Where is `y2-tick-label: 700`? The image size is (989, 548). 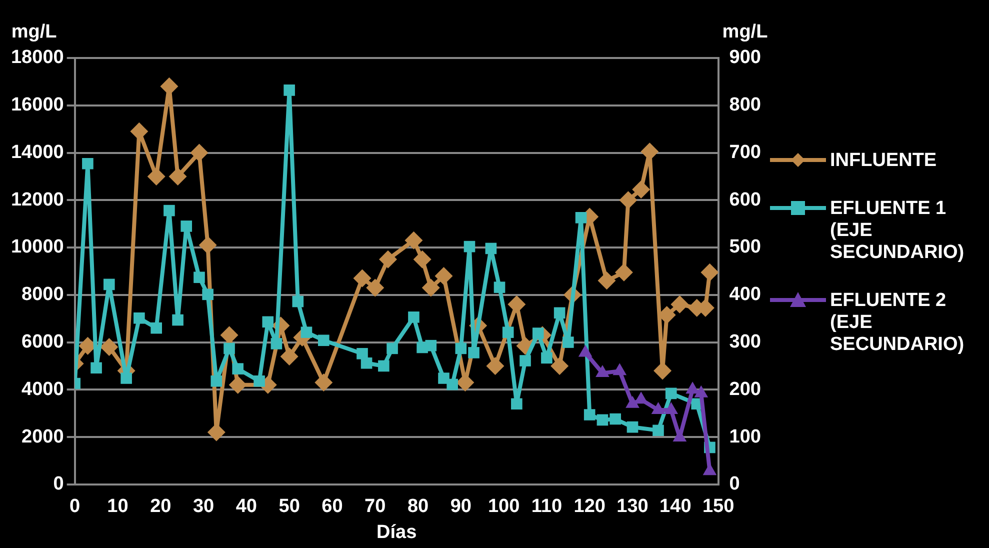 y2-tick-label: 700 is located at coordinates (745, 152).